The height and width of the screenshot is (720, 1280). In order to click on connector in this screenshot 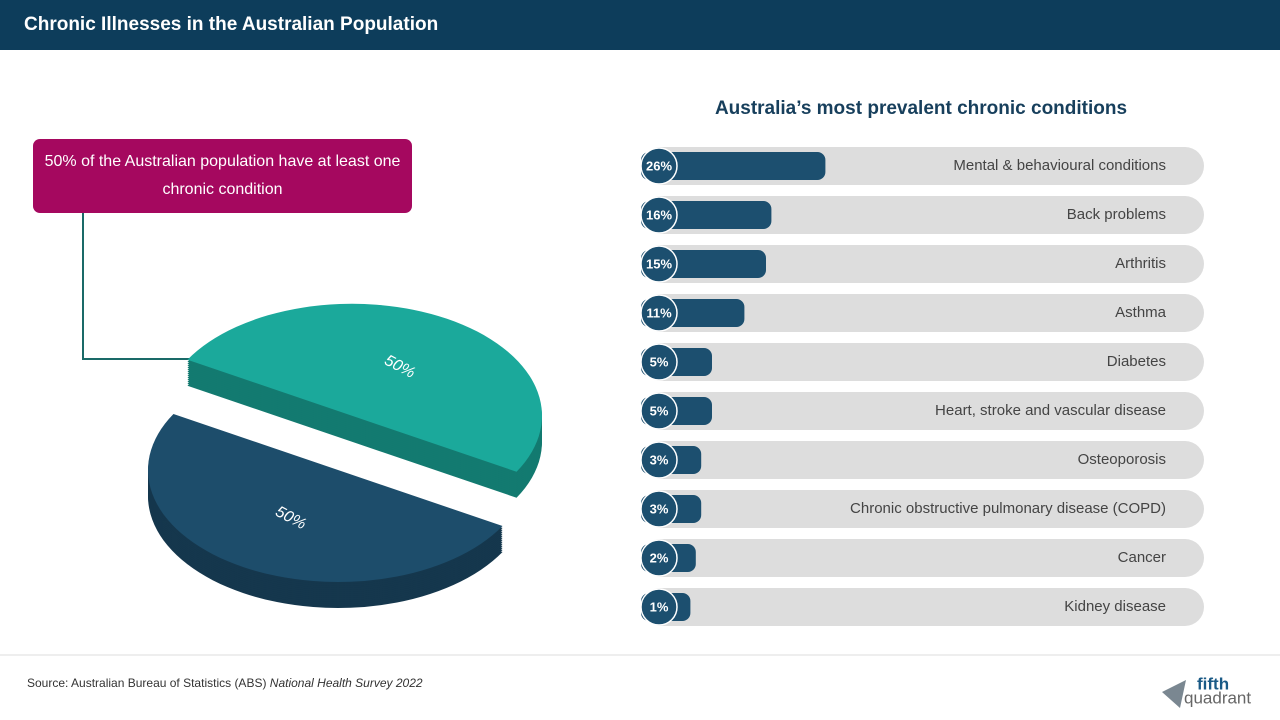, I will do `click(143, 285)`.